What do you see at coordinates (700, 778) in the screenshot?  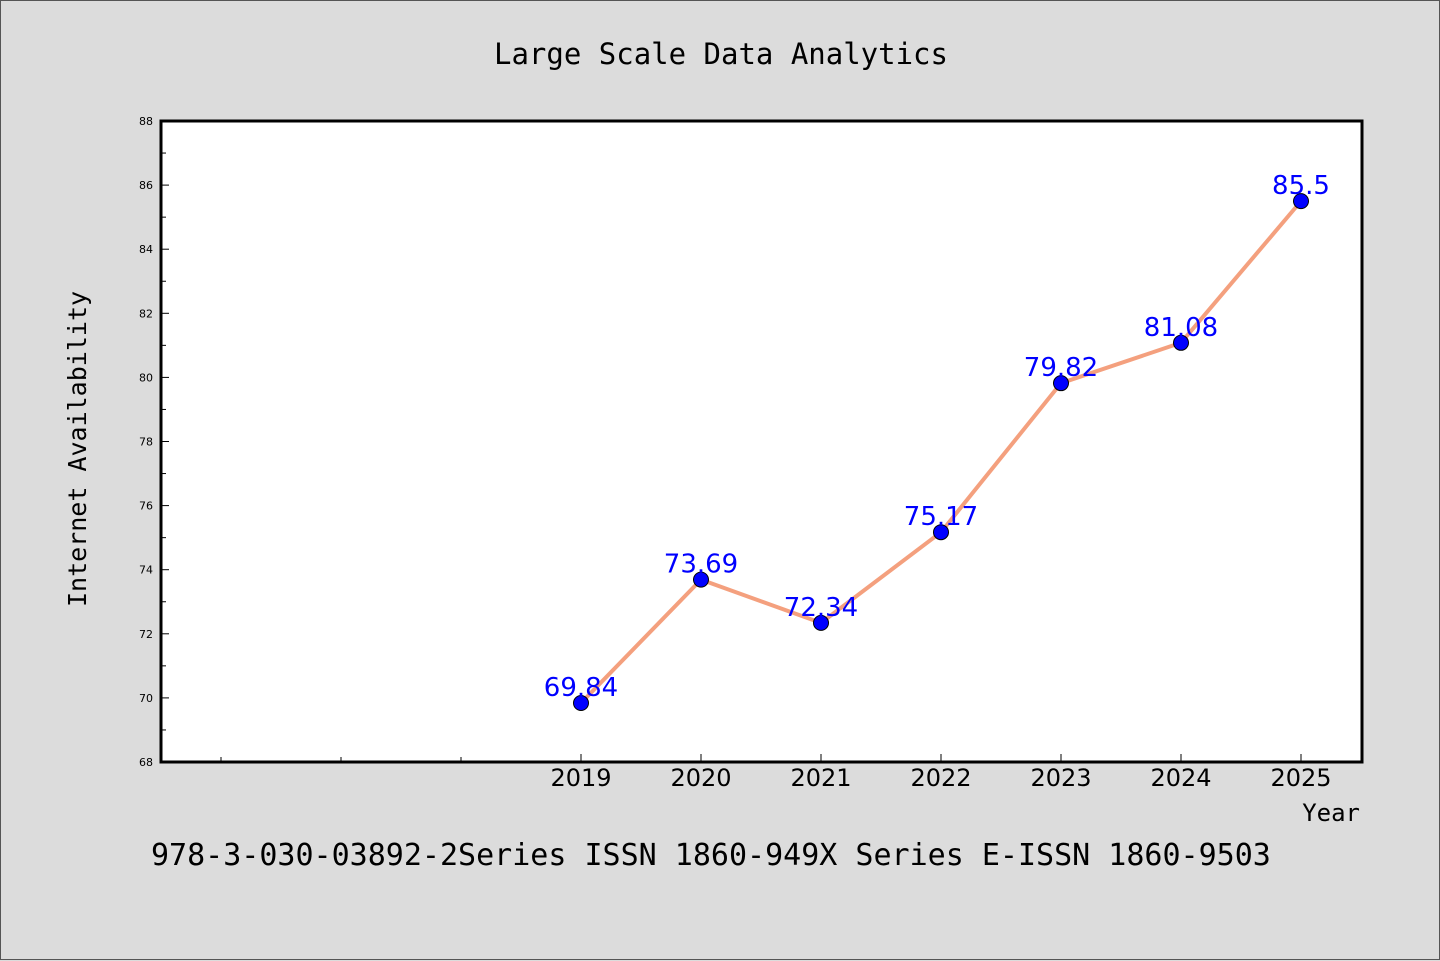 I see `x-tick-label: 2020` at bounding box center [700, 778].